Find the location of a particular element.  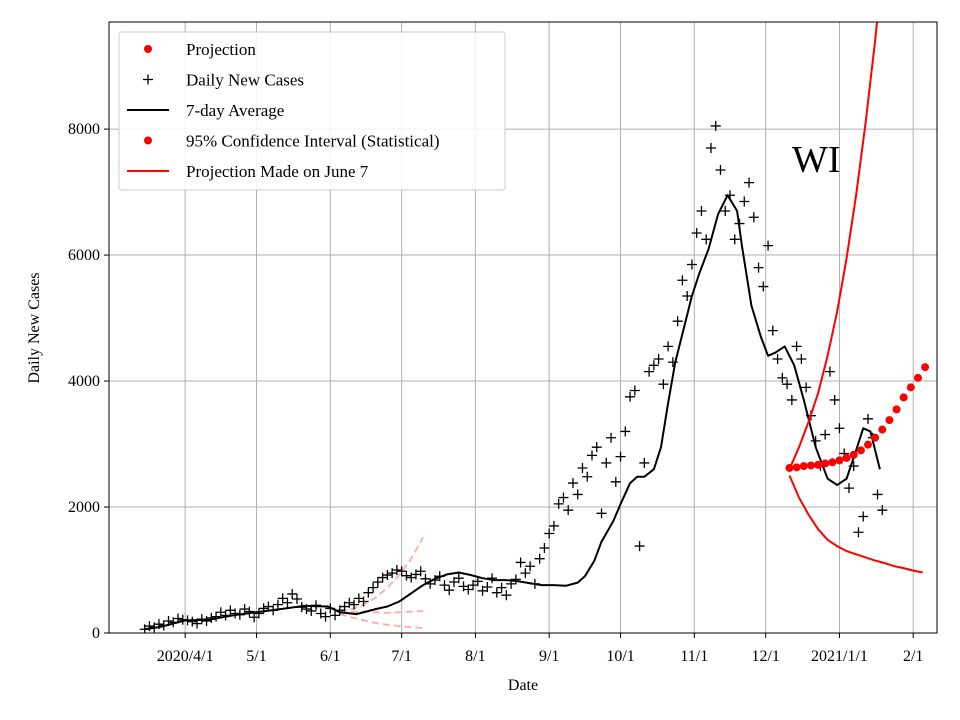

y-tick-label: 6000 is located at coordinates (84, 255).